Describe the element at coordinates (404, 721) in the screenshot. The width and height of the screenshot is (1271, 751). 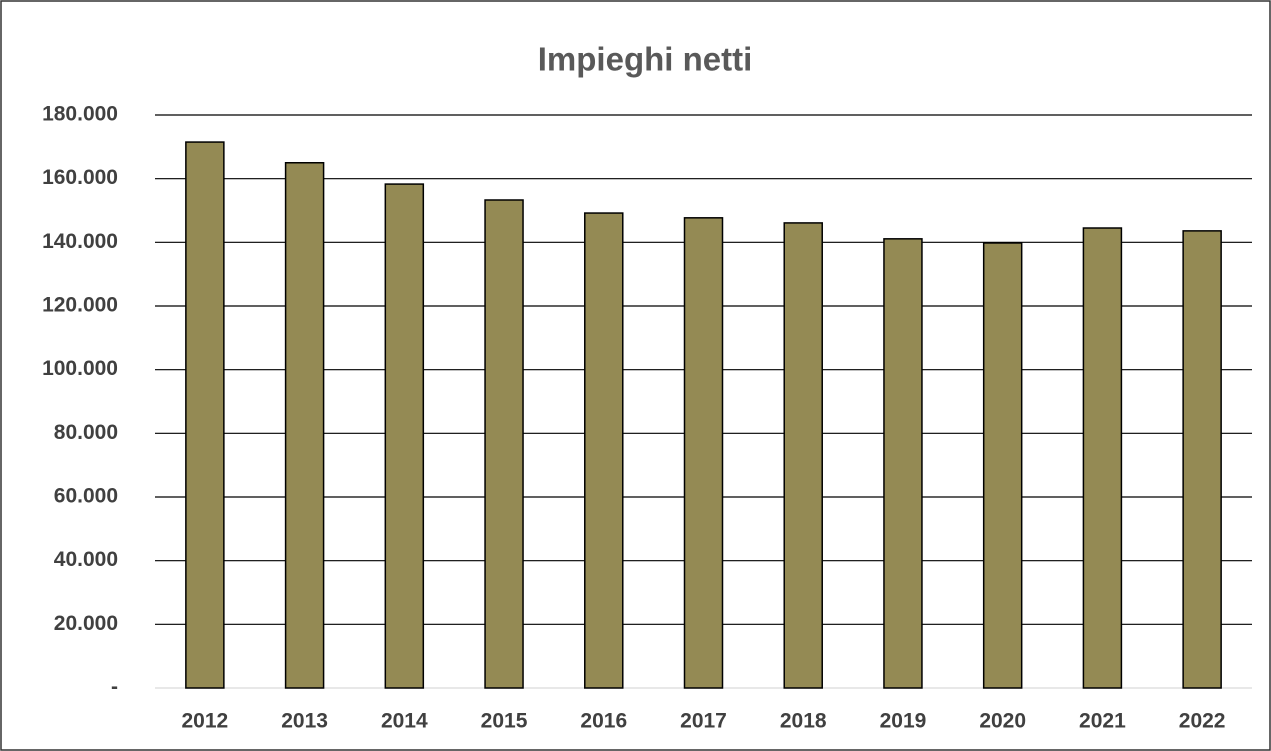
I see `x-tick-label: 2014` at that location.